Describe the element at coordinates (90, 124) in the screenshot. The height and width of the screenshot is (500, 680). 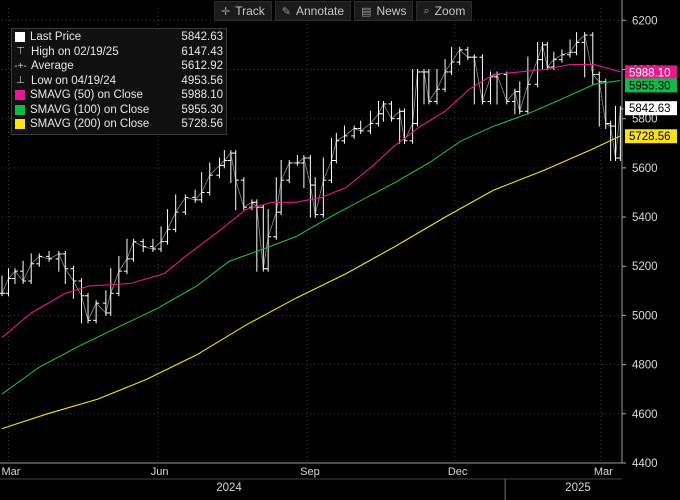
I see `legend-label: SMAVG (200) on Close` at that location.